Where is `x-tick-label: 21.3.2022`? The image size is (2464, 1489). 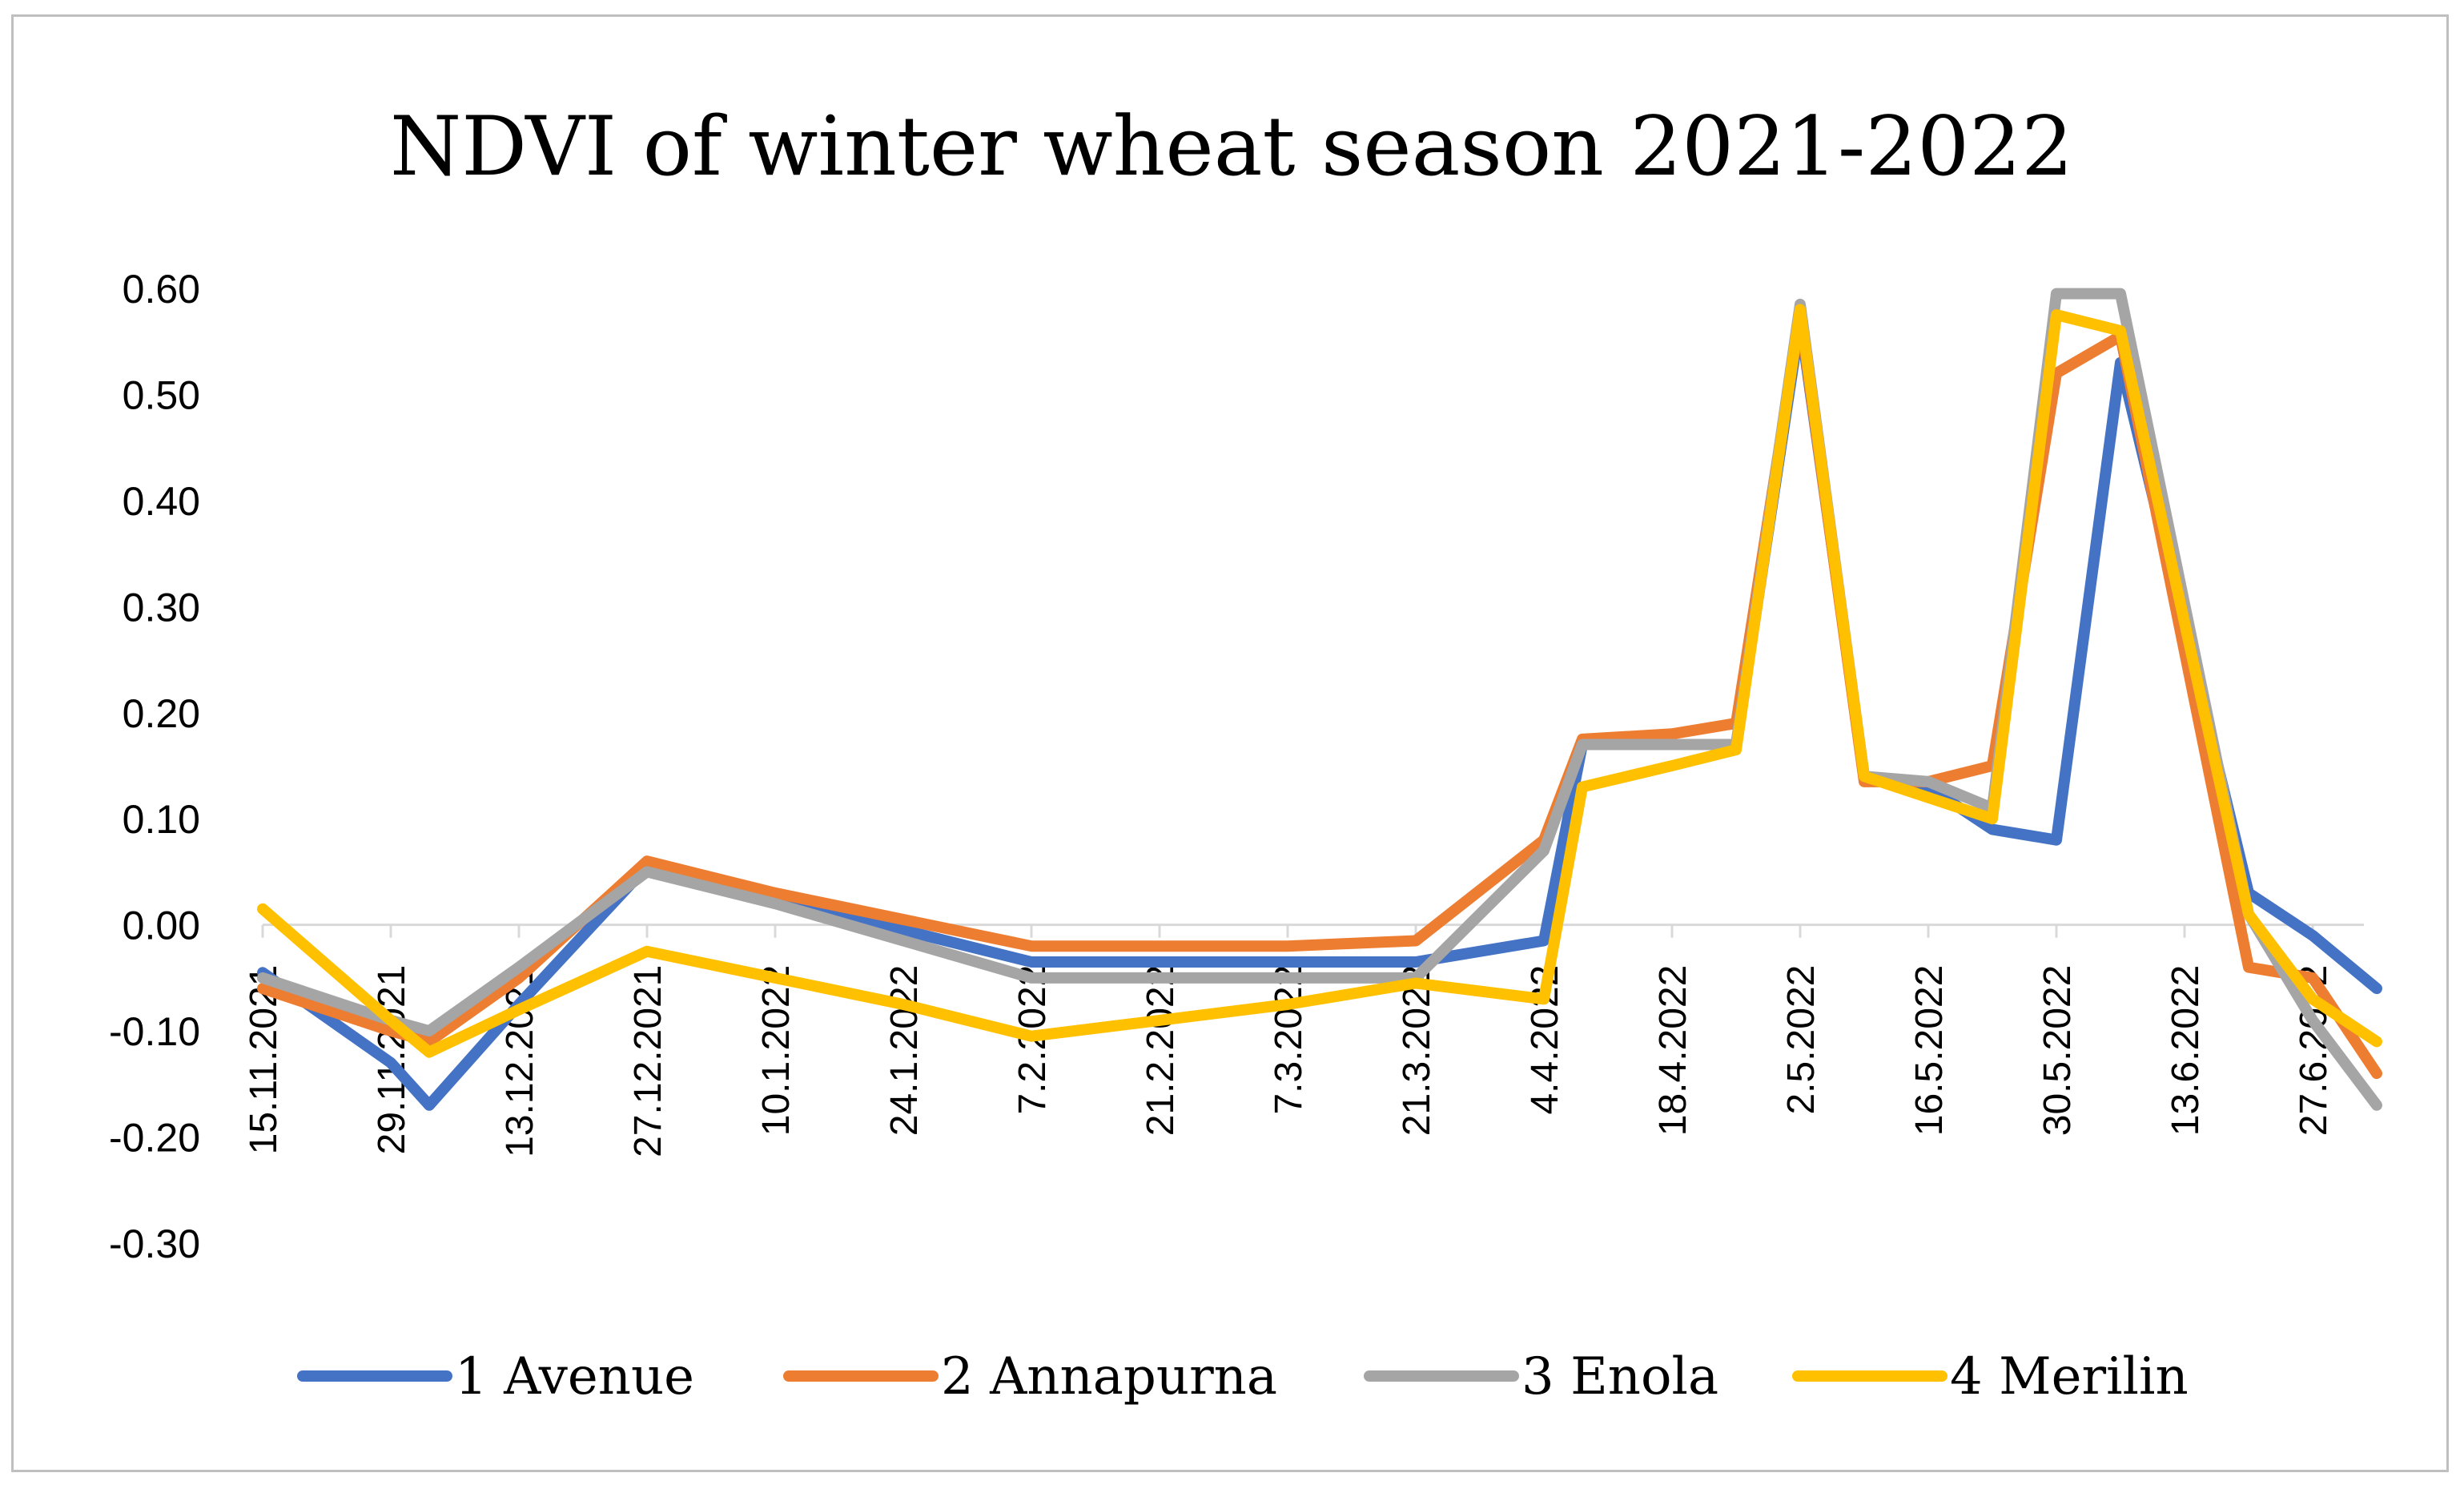 x-tick-label: 21.3.2022 is located at coordinates (1417, 1051).